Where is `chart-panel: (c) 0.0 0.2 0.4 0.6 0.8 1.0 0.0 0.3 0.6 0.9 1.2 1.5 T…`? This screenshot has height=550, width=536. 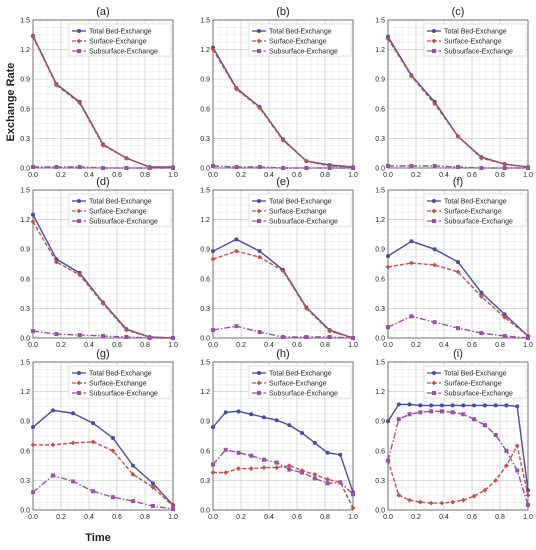 chart-panel: (c) 0.0 0.2 0.4 0.6 0.8 1.0 0.0 0.3 0.6 0.9 1.2 1.5 T… is located at coordinates (454, 92).